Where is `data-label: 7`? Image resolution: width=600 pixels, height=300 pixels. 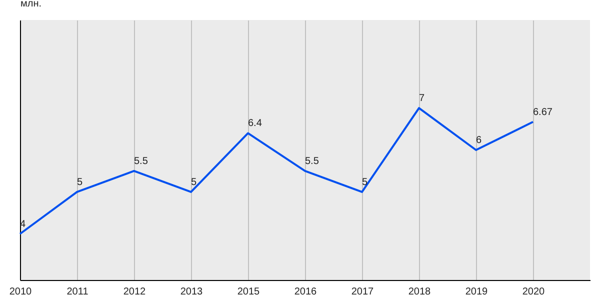
data-label: 7 is located at coordinates (422, 98).